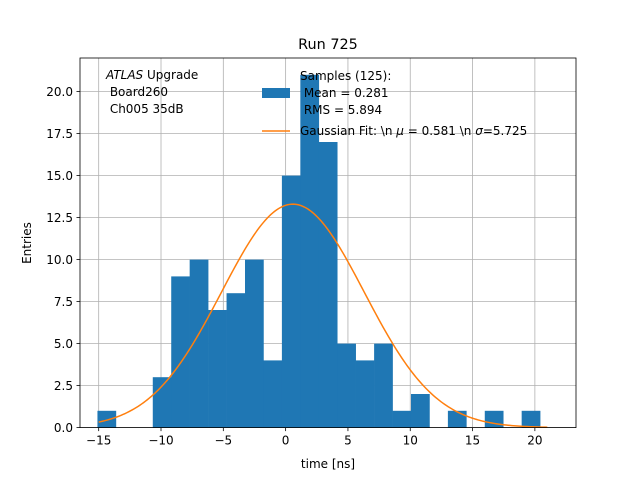 This screenshot has width=640, height=480. What do you see at coordinates (345, 76) in the screenshot?
I see `legend-samples-title: Samples (125):` at bounding box center [345, 76].